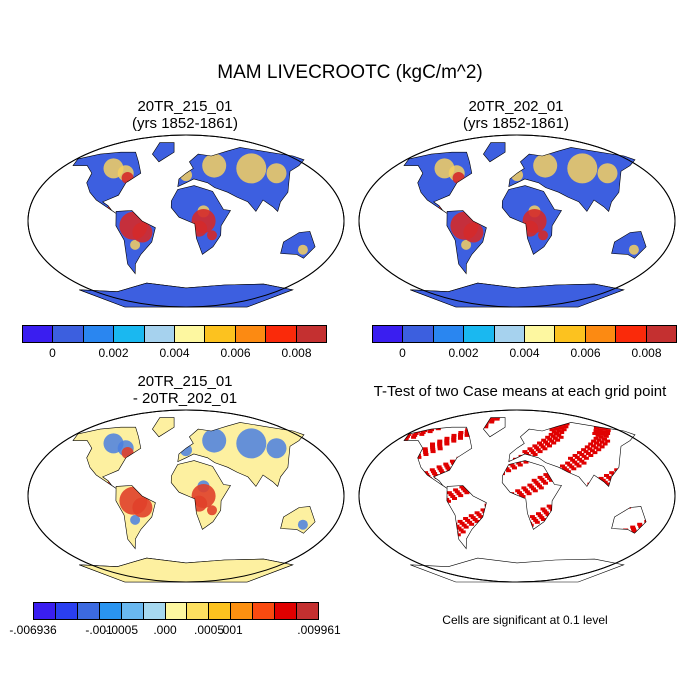 This screenshot has height=700, width=700. I want to click on coastline-greenland, so click(163, 152).